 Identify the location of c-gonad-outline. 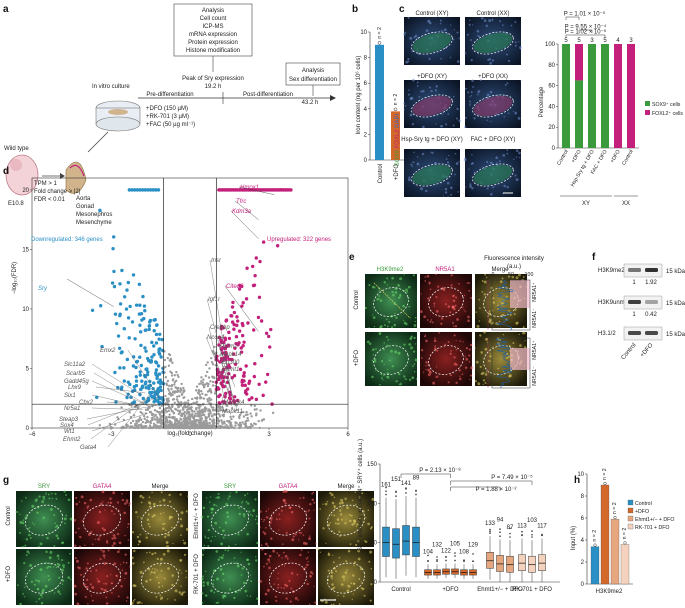
(493, 175).